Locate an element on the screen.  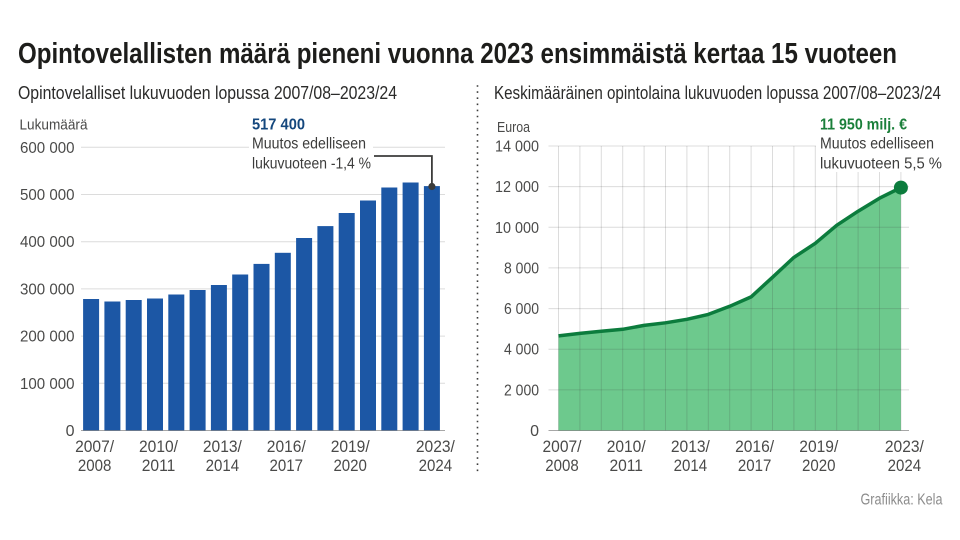
svg-text: 400 000 is located at coordinates (47, 242).